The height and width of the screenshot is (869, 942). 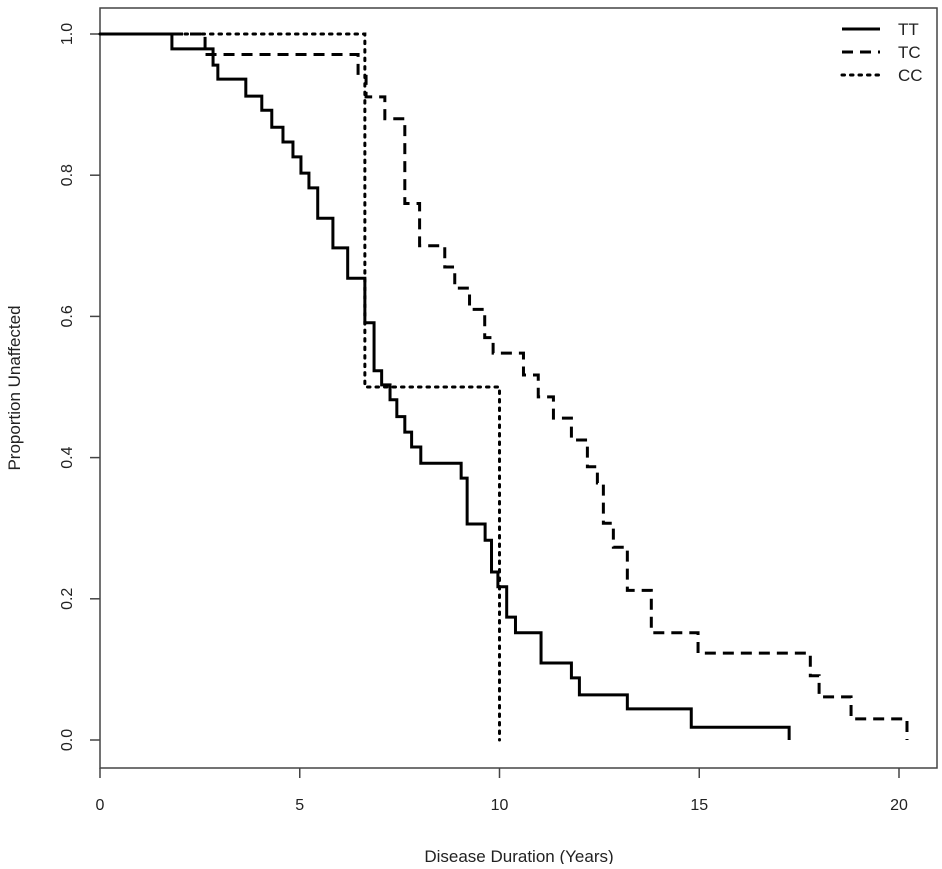 What do you see at coordinates (14, 387) in the screenshot?
I see `y-axis-label: Proportion Unaffected` at bounding box center [14, 387].